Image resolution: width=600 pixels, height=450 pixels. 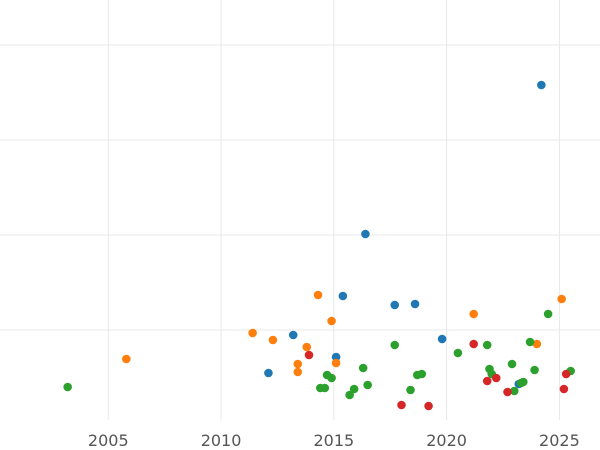 I want to click on x-tick-label-2020: 2020, so click(x=446, y=440).